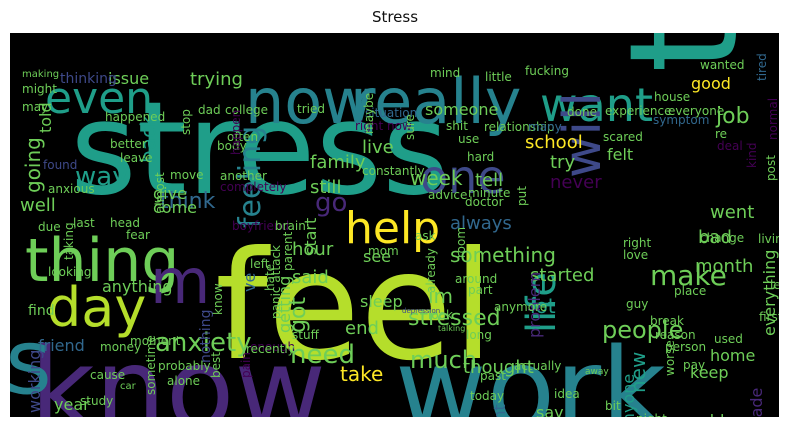 This screenshot has width=790, height=427. What do you see at coordinates (137, 286) in the screenshot?
I see `word-anything: anything` at bounding box center [137, 286].